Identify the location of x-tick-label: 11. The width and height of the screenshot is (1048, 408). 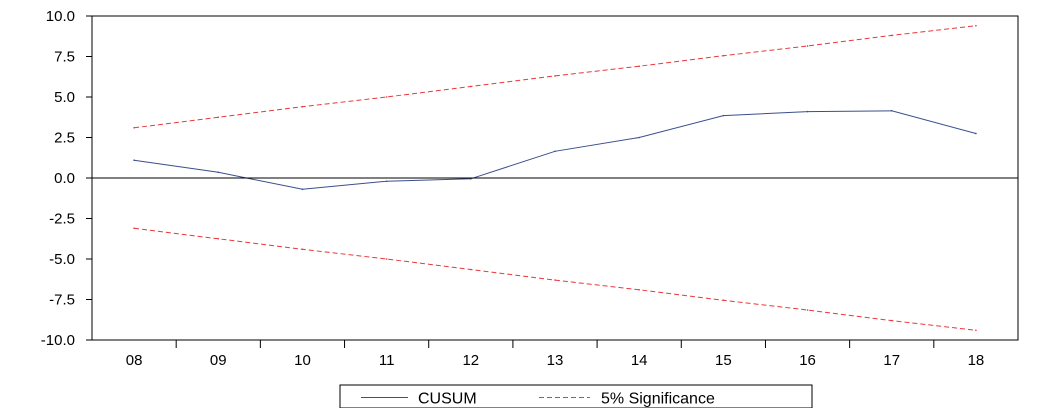
(387, 360).